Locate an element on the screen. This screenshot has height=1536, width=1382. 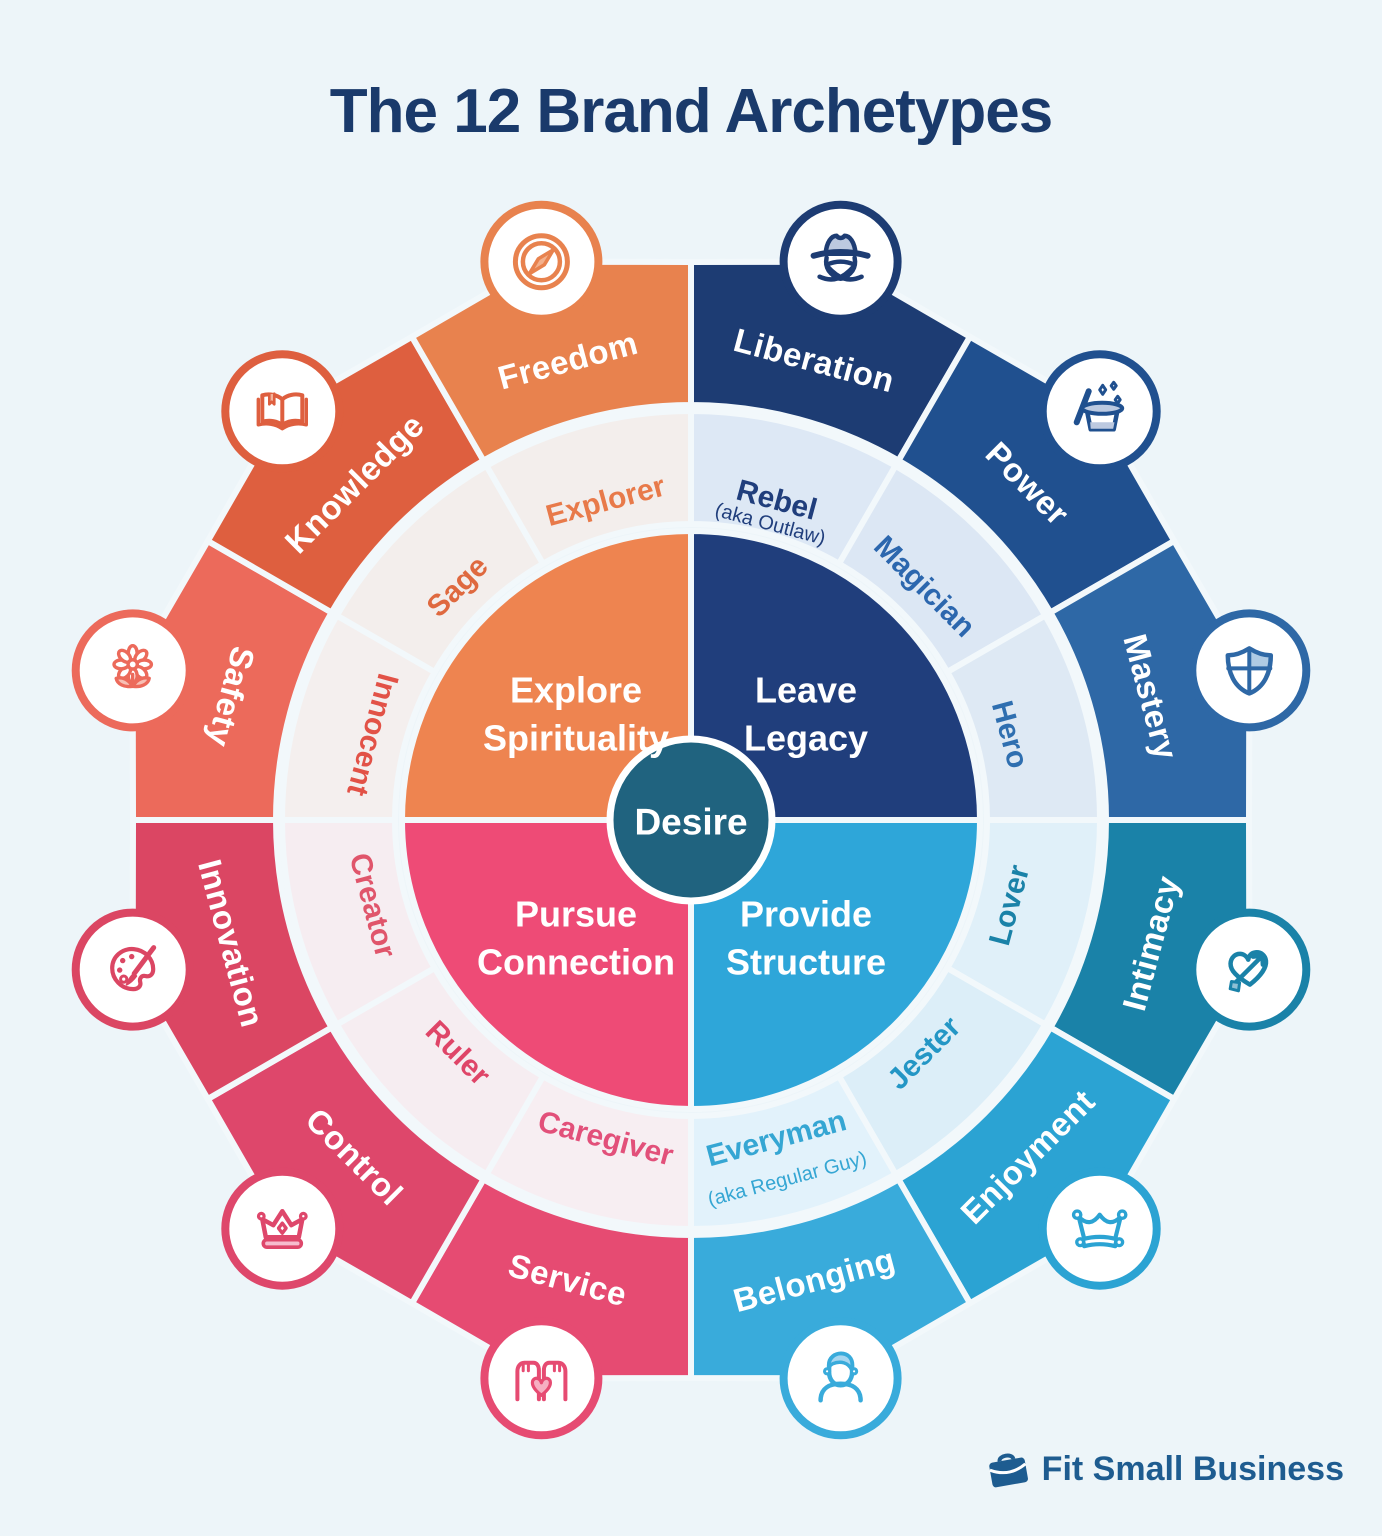
center-circle is located at coordinates (691, 820).